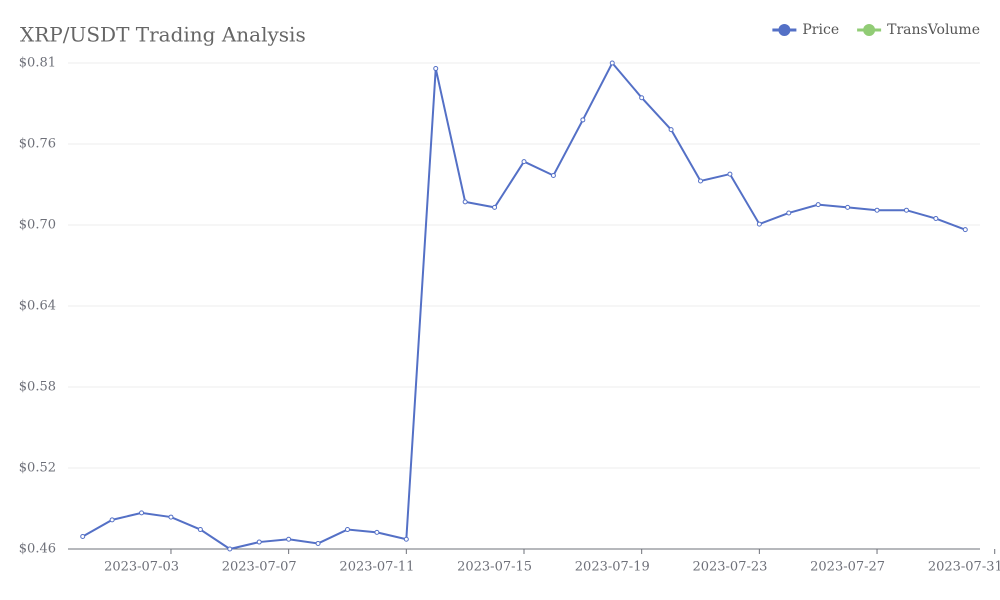 The height and width of the screenshot is (600, 1000). What do you see at coordinates (847, 567) in the screenshot?
I see `x-tick-label: 2023-07-27` at bounding box center [847, 567].